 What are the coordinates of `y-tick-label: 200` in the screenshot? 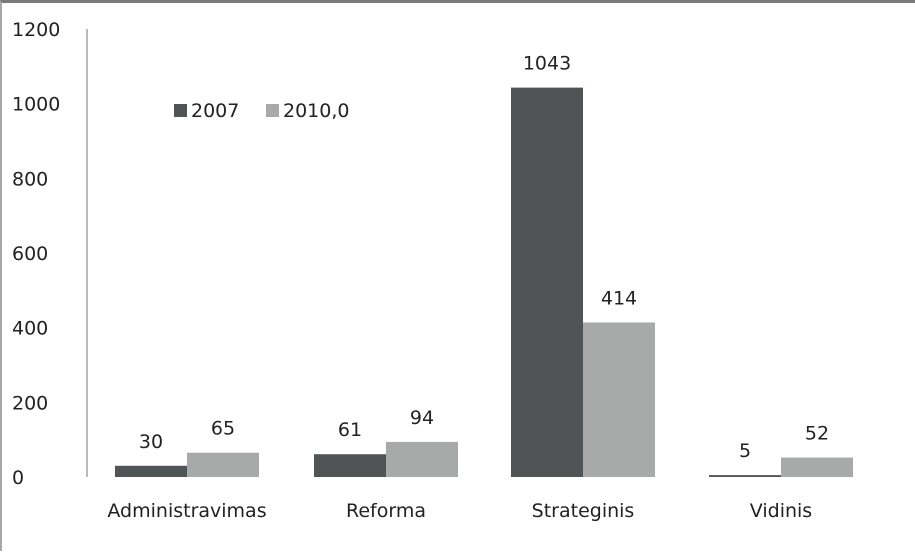 It's located at (30, 403).